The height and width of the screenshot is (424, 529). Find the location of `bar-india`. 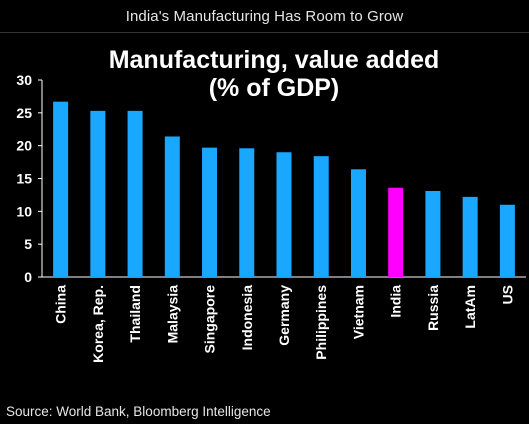

bar-india is located at coordinates (396, 232).